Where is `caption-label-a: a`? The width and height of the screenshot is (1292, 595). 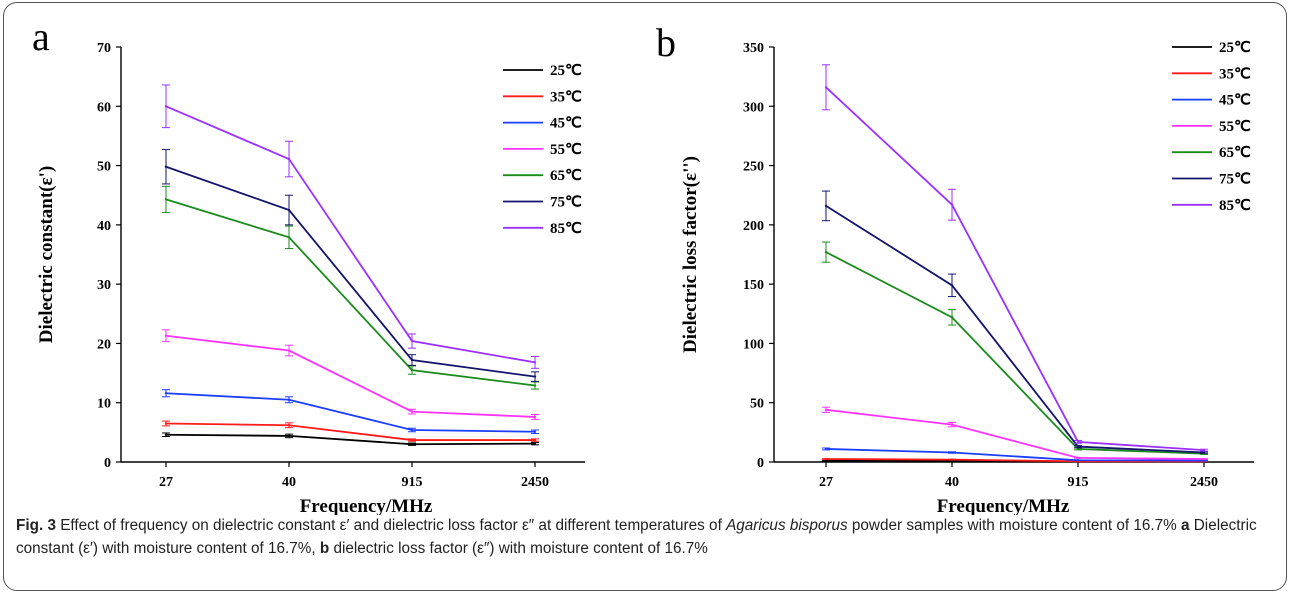
caption-label-a: a is located at coordinates (1185, 525).